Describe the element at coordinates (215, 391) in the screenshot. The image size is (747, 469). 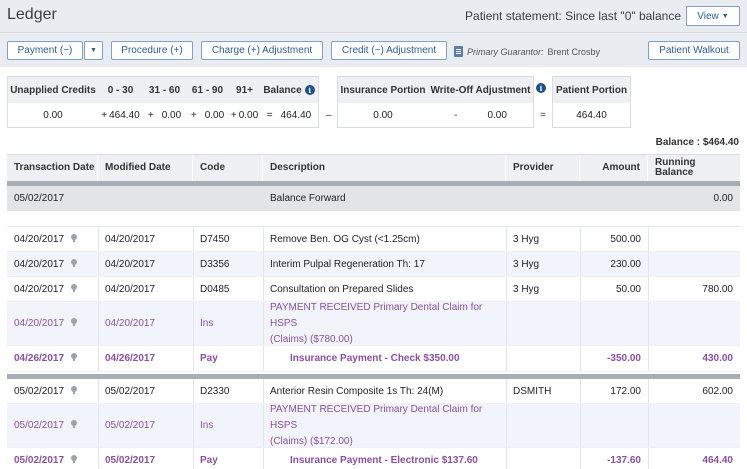
I see `row-code: D2330` at that location.